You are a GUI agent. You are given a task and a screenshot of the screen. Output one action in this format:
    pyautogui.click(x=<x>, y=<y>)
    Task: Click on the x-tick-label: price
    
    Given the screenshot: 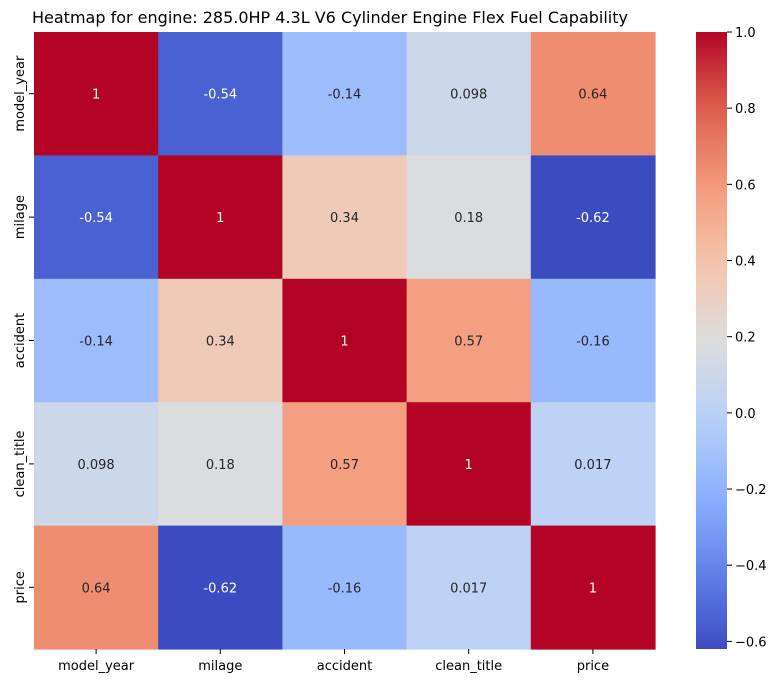 What is the action you would take?
    pyautogui.click(x=593, y=666)
    